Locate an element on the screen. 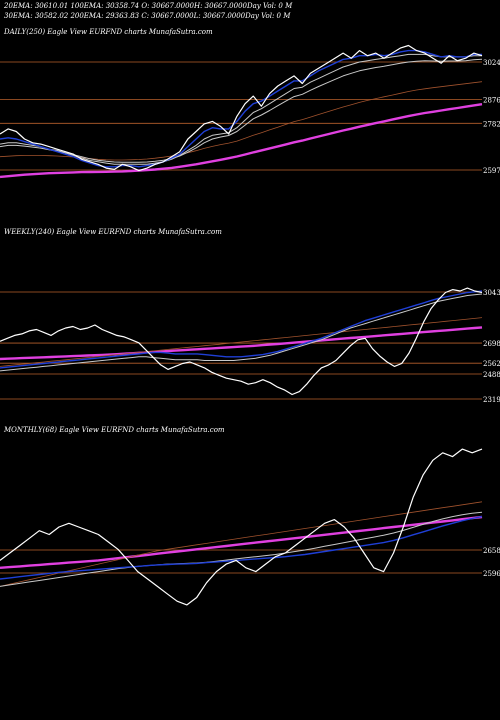 The width and height of the screenshot is (500, 720). tick-label: 28764 is located at coordinates (491, 101).